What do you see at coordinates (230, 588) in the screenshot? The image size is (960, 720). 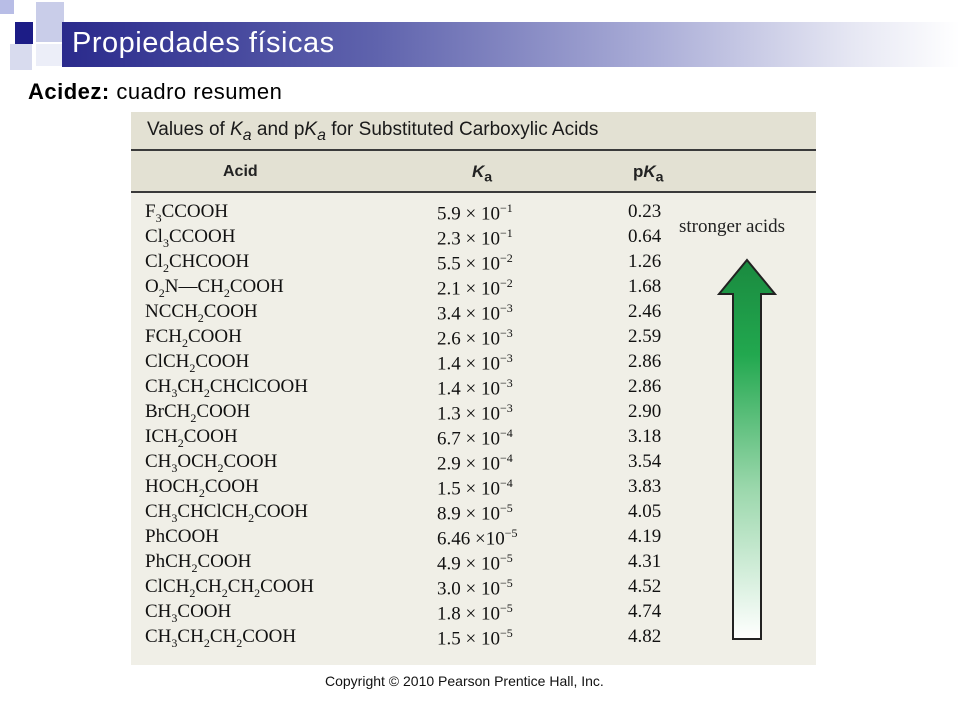 I see `acid-formula: ClCH2CH2CH2COOH` at bounding box center [230, 588].